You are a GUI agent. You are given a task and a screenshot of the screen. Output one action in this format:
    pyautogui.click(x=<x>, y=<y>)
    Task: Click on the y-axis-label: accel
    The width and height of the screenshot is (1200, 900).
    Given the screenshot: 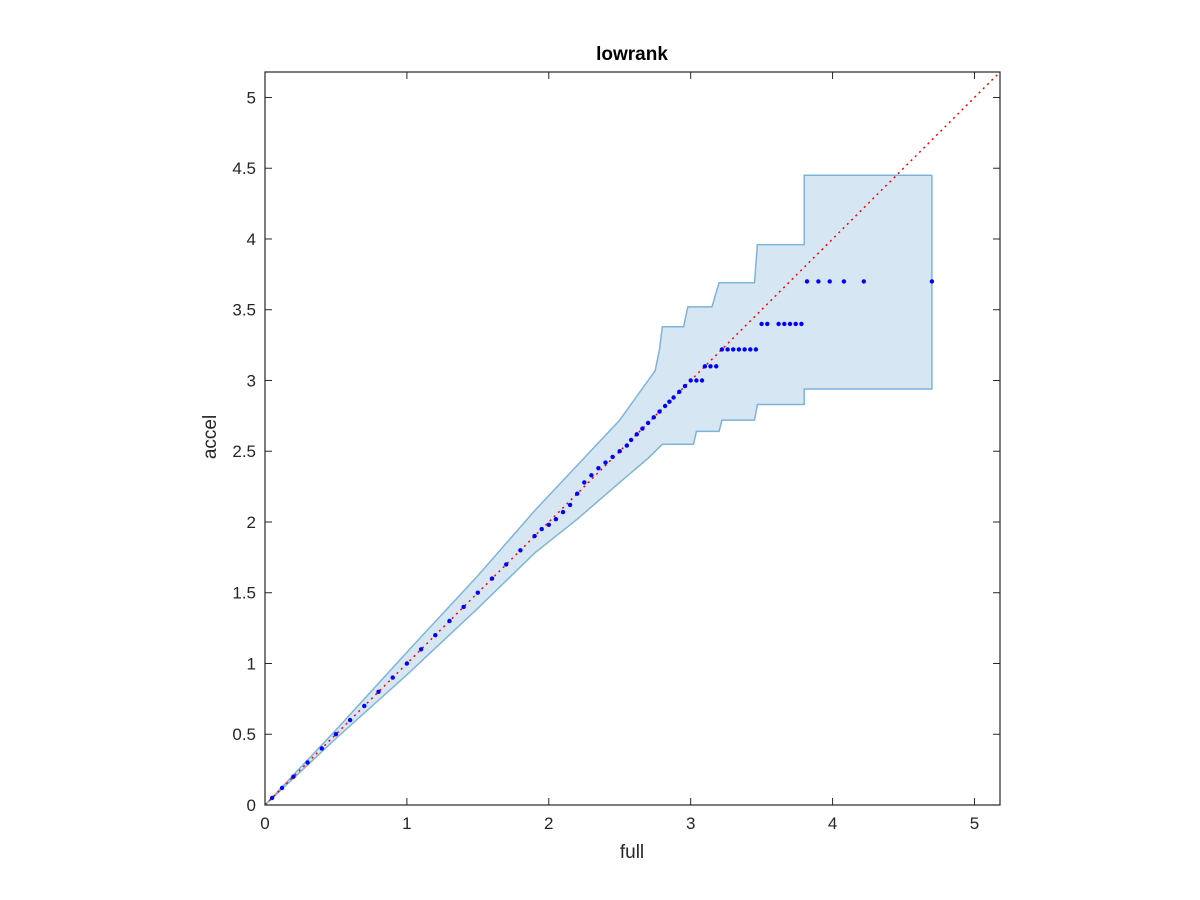 What is the action you would take?
    pyautogui.click(x=210, y=437)
    